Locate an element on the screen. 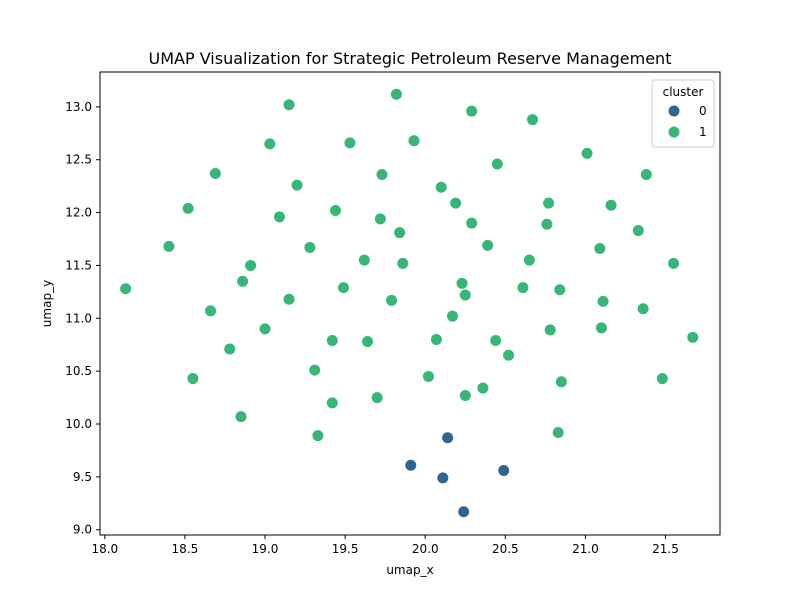  x-axis-label: umap_x is located at coordinates (409, 570).